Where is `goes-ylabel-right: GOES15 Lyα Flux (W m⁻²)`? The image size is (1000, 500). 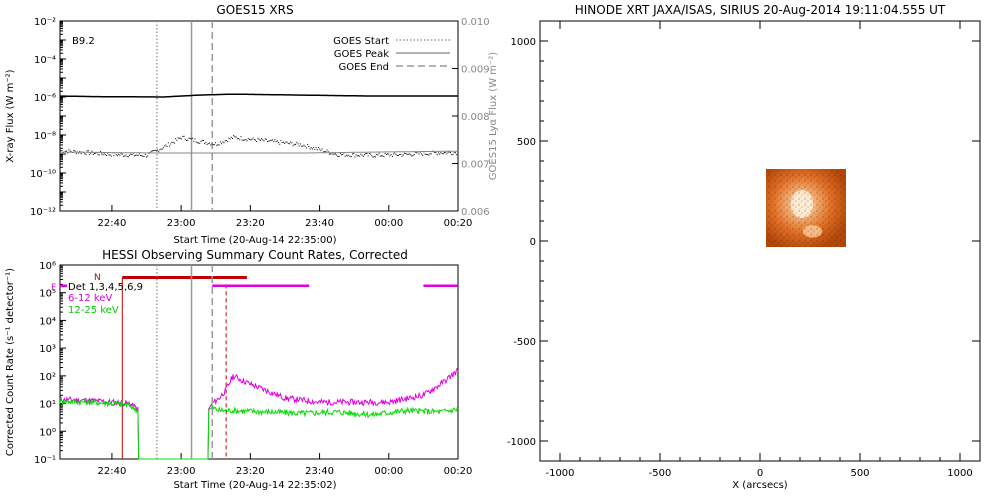 goes-ylabel-right: GOES15 Lyα Flux (W m⁻²) is located at coordinates (493, 116).